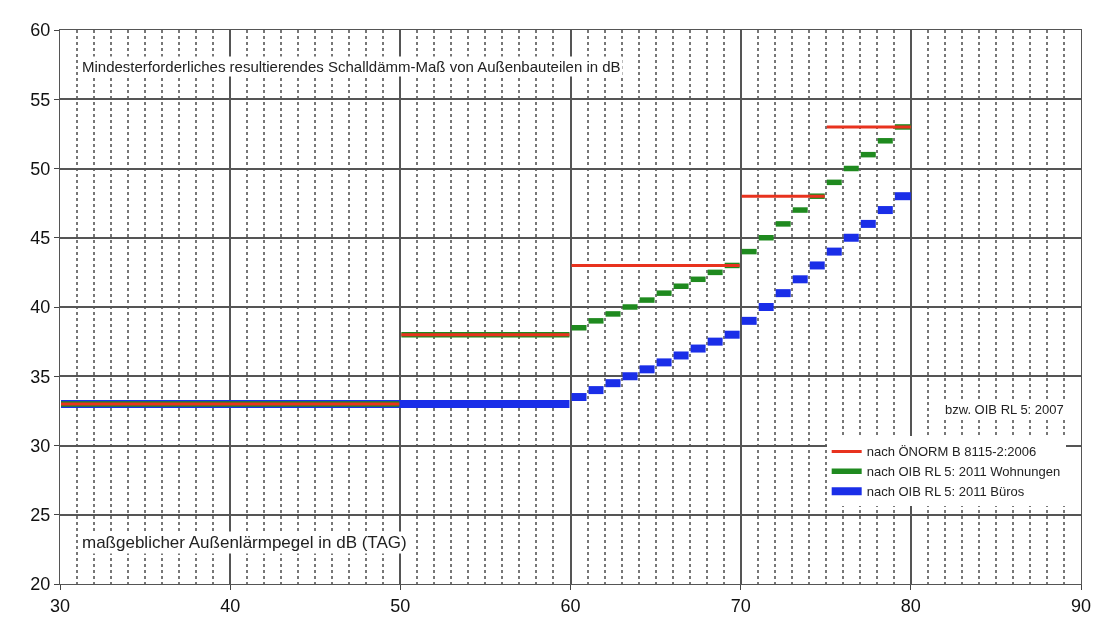 Image resolution: width=1103 pixels, height=629 pixels. I want to click on y-tick-label: 20, so click(40, 584).